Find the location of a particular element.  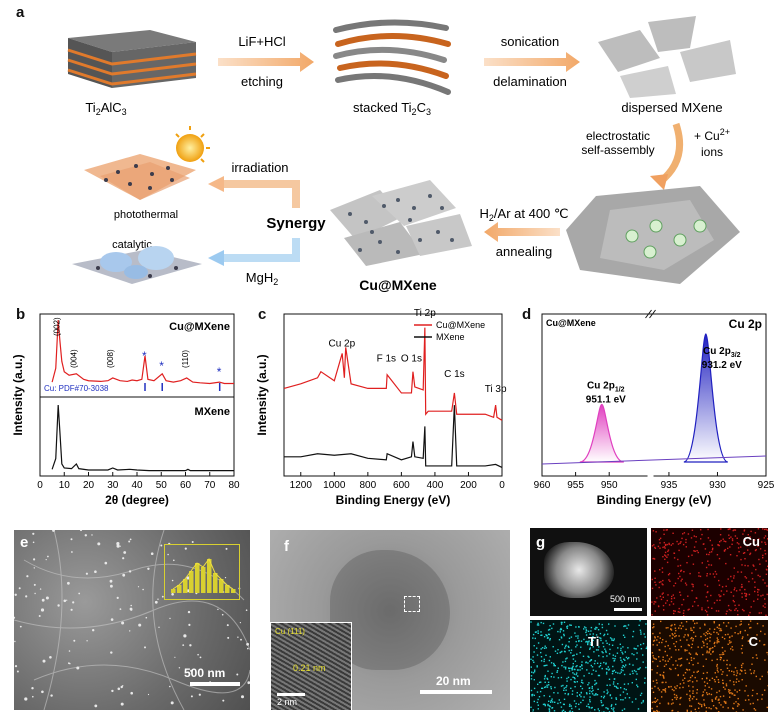

cu2p-peak-label: Cu 2p1/2 is located at coordinates (606, 386).